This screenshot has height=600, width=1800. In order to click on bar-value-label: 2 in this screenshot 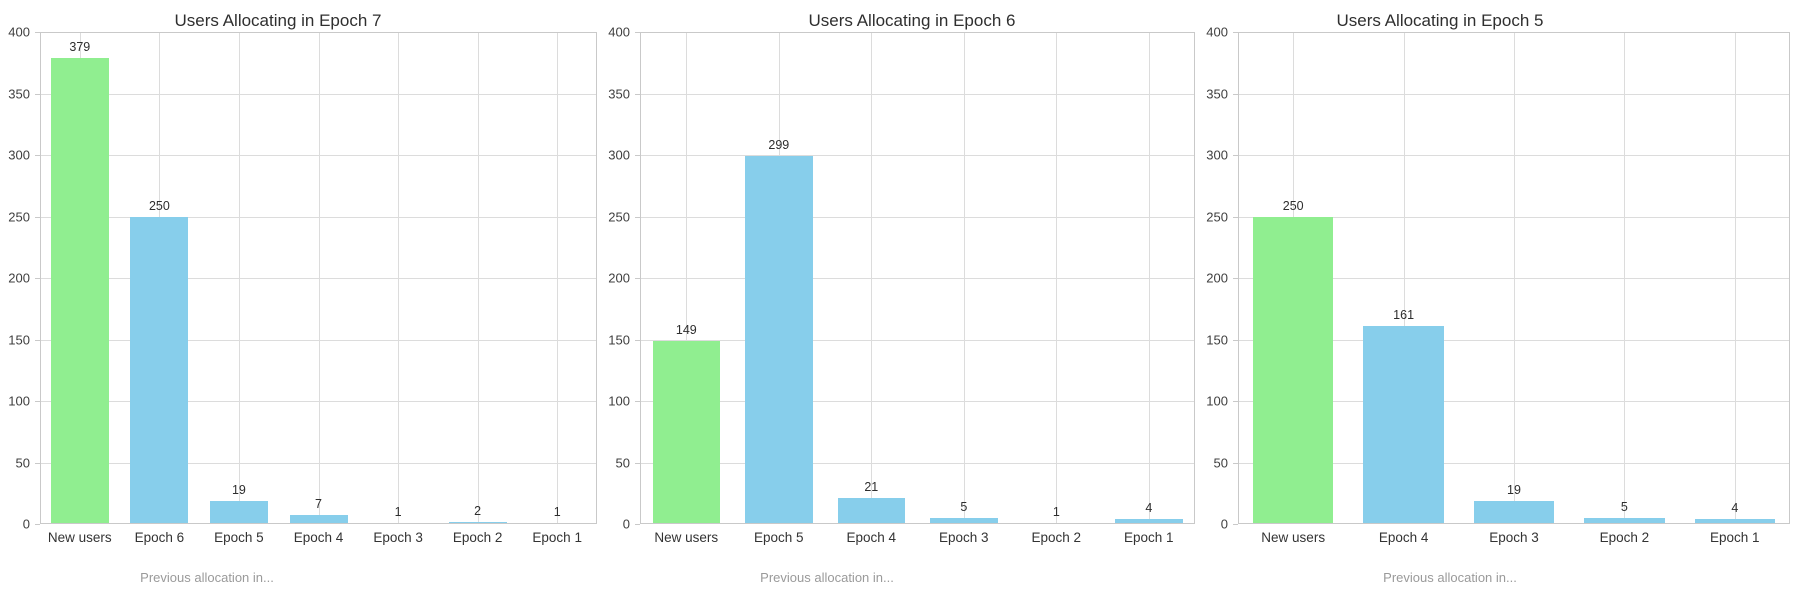, I will do `click(478, 510)`.